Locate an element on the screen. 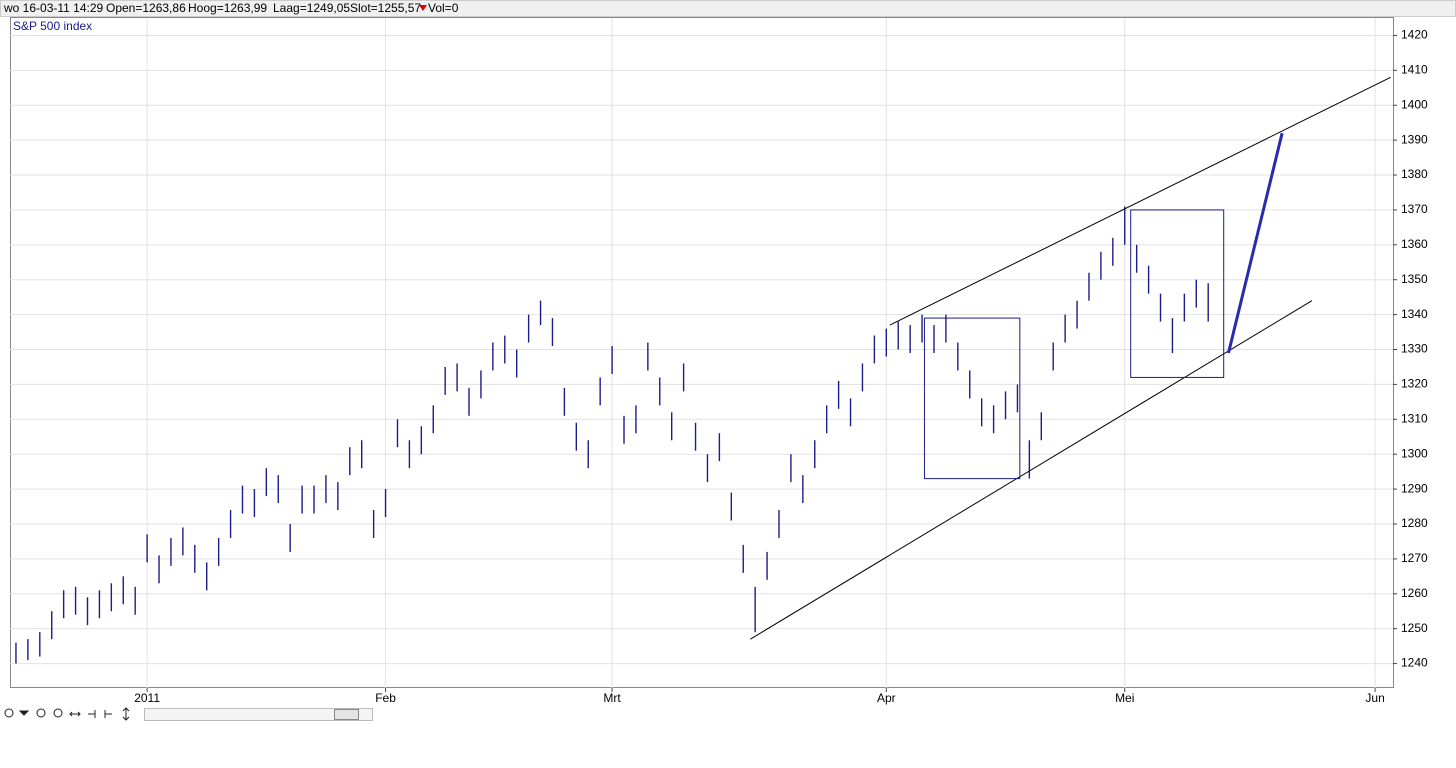 The height and width of the screenshot is (768, 1456). y-tick-label: 1320 is located at coordinates (1414, 384).